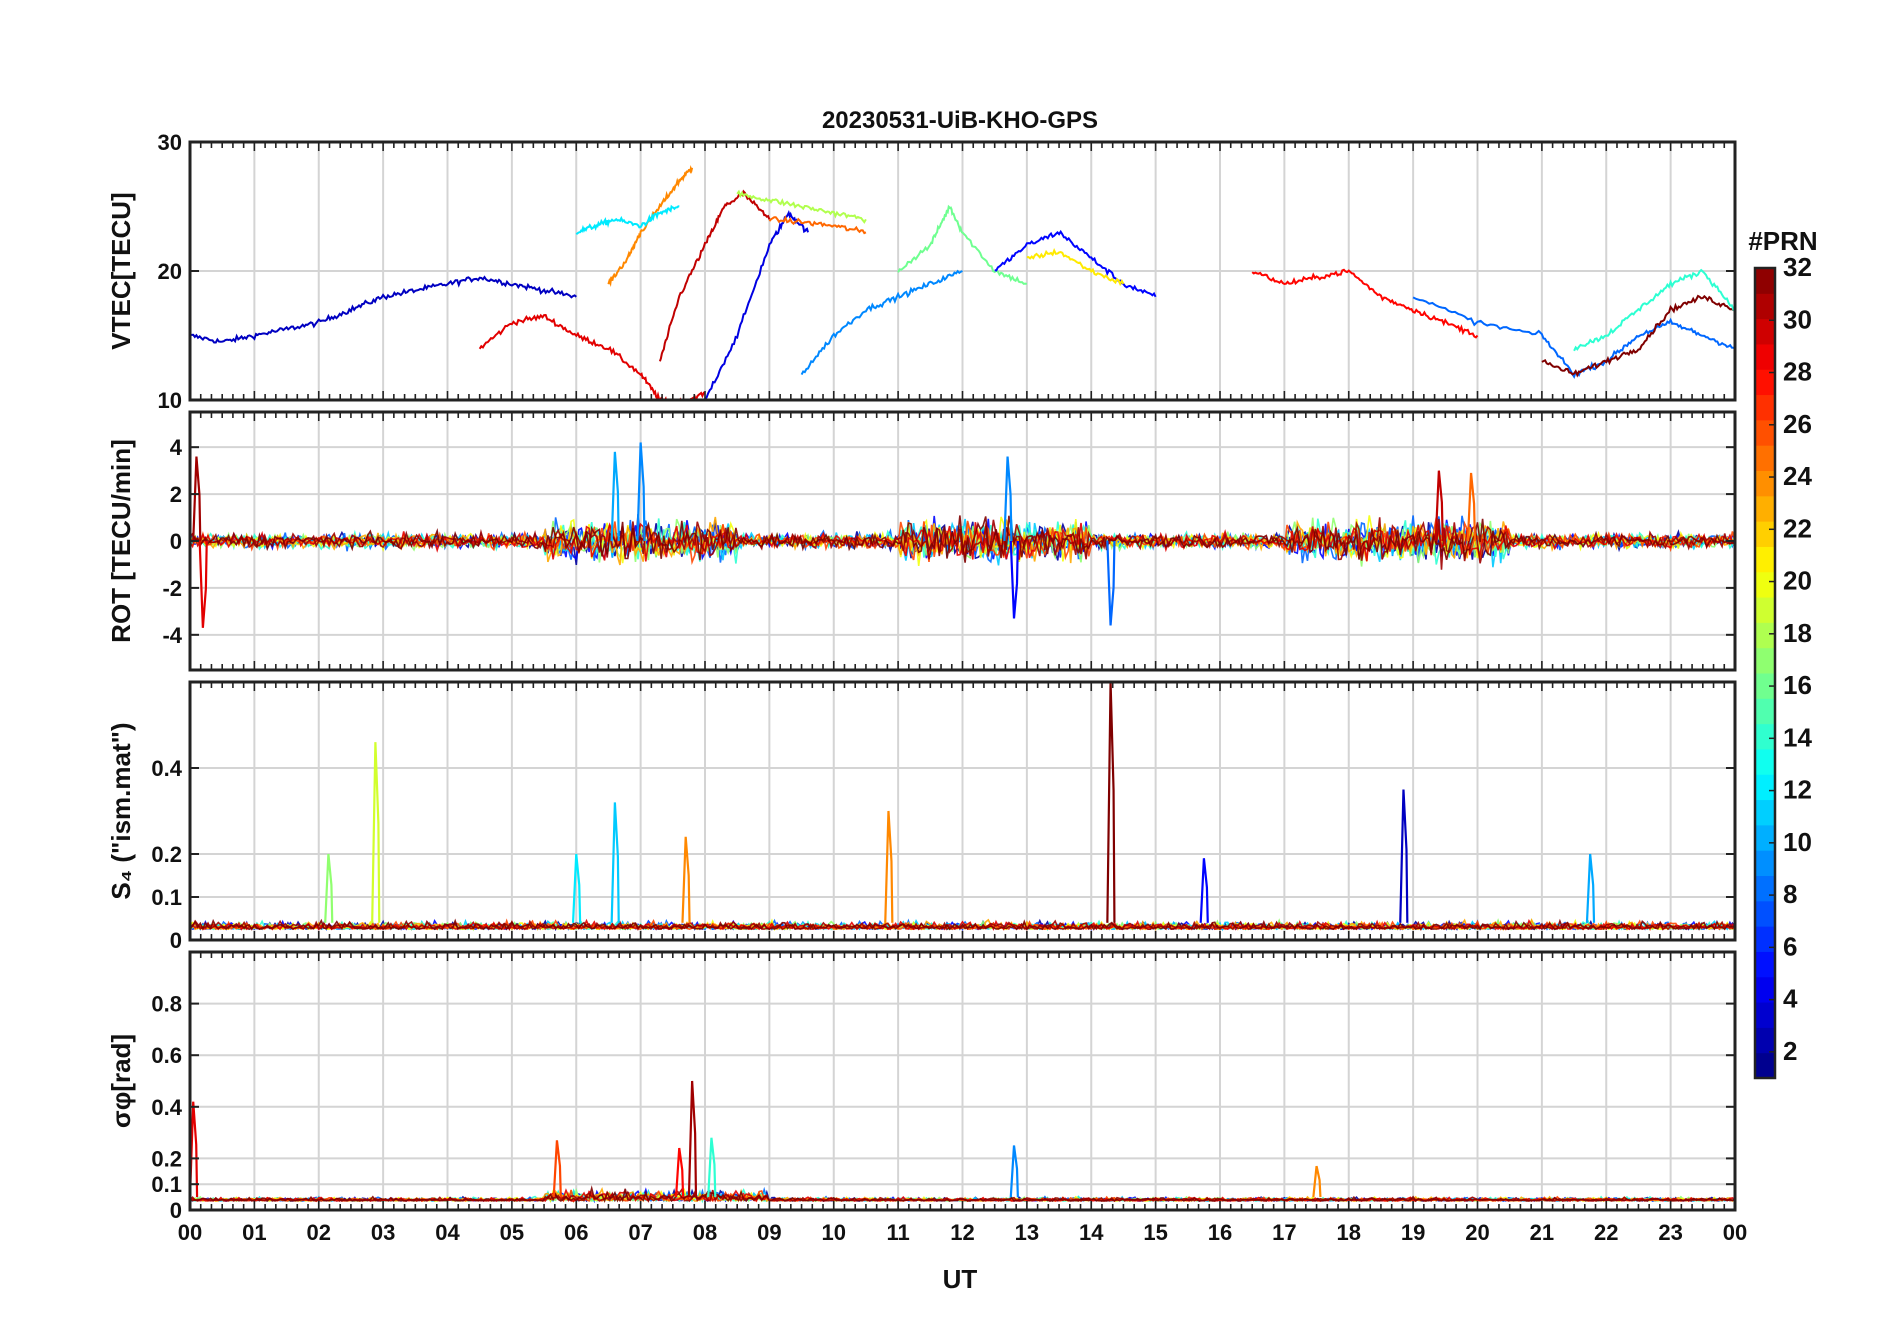 Image resolution: width=1902 pixels, height=1330 pixels. What do you see at coordinates (121, 1081) in the screenshot?
I see `y-axis-label-sigma: σφ[rad]` at bounding box center [121, 1081].